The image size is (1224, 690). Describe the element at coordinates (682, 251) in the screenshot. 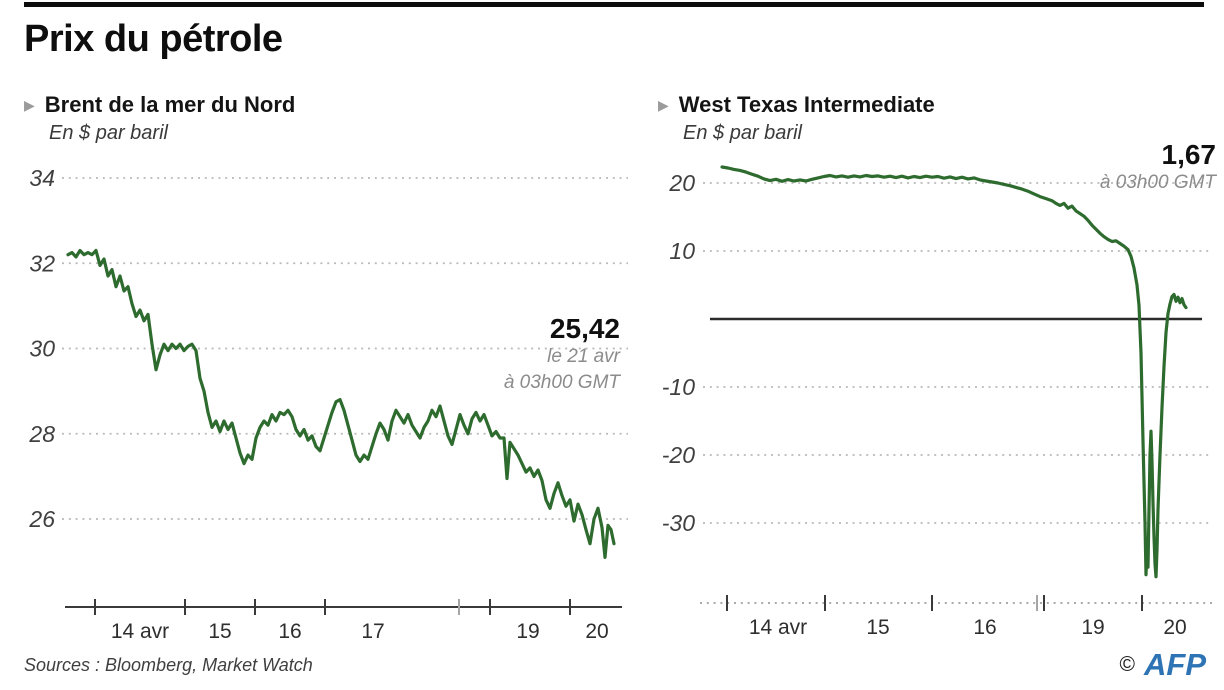

I see `svg-text: 10` at that location.